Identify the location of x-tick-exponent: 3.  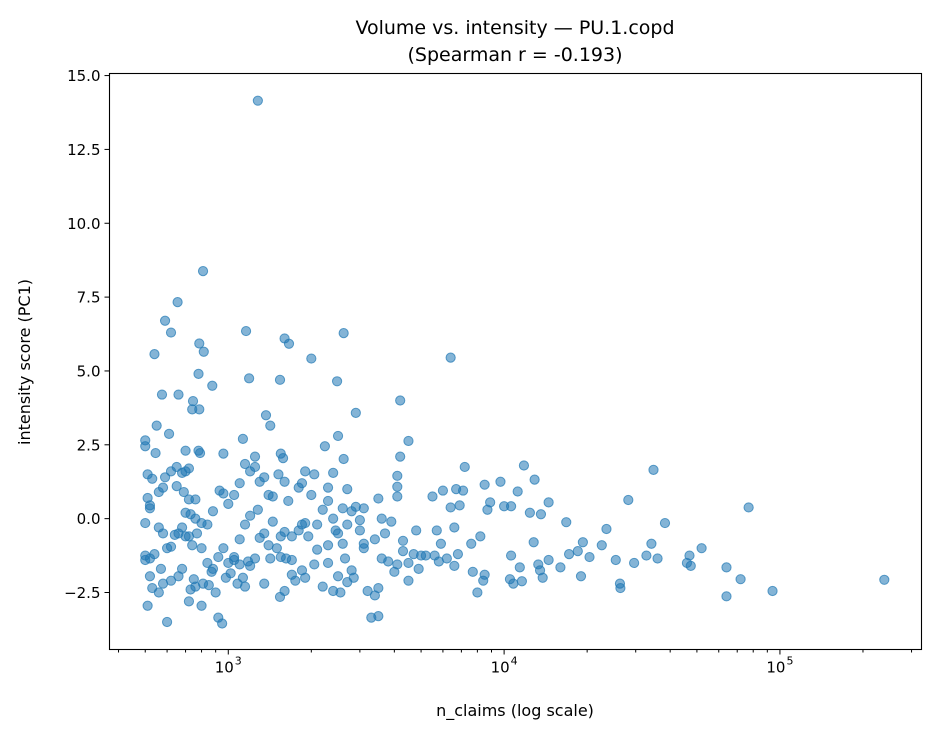
(238, 661).